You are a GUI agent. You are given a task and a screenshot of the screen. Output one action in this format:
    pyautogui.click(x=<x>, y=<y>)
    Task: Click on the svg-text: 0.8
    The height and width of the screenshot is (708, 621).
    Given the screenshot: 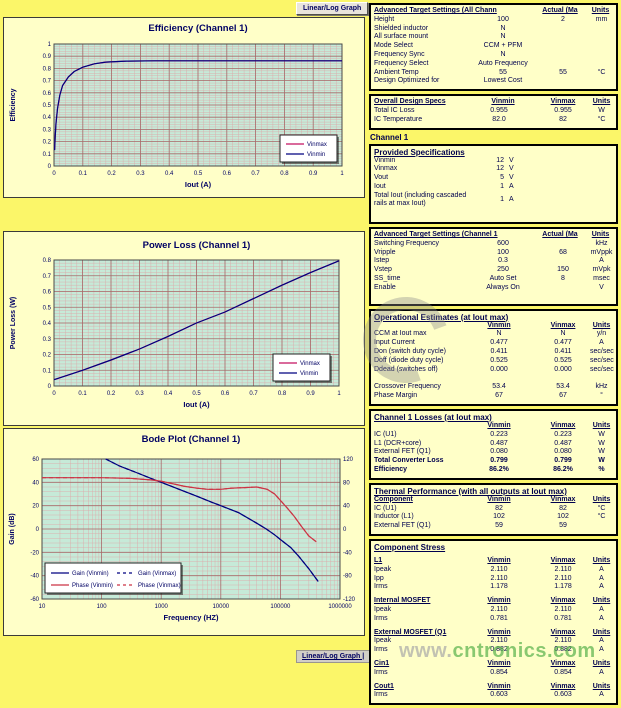 What is the action you would take?
    pyautogui.click(x=284, y=174)
    